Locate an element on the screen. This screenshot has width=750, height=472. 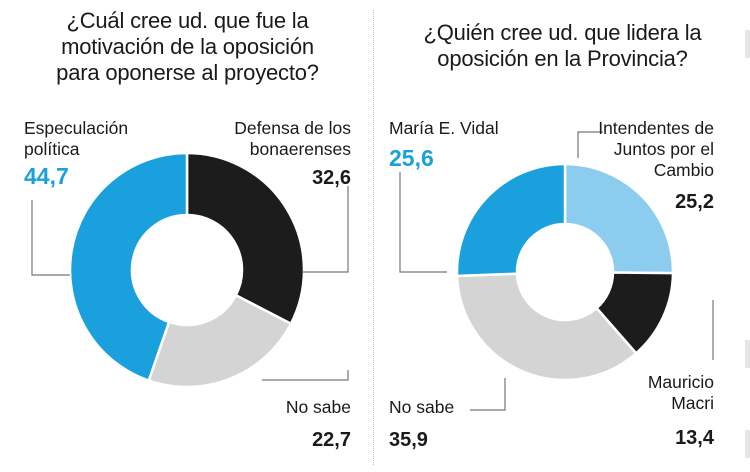
panel-divider is located at coordinates (373, 237).